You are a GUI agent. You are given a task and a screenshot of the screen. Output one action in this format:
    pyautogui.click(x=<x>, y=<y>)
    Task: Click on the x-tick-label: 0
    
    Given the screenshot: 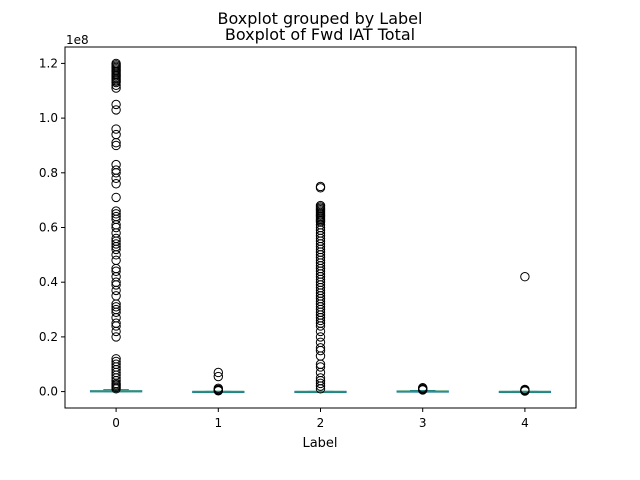 What is the action you would take?
    pyautogui.click(x=116, y=423)
    